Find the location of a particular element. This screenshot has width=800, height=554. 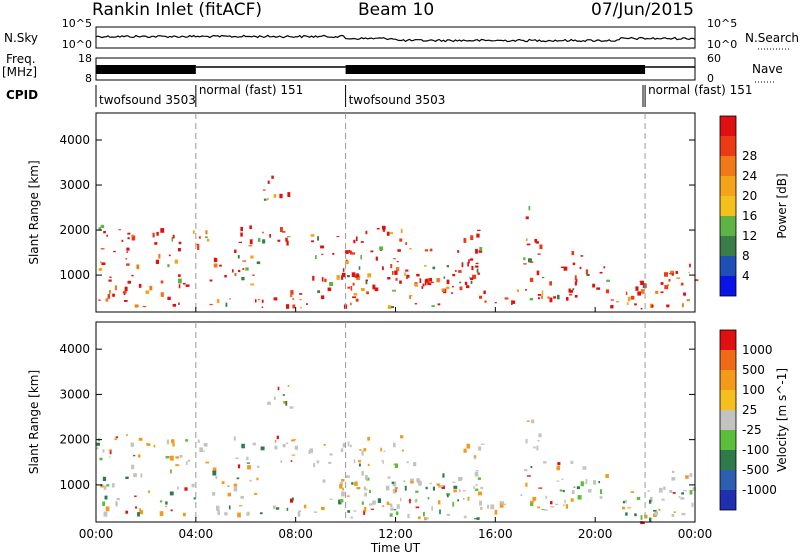

noise-left-tick-top: 10^5 is located at coordinates (77, 23).